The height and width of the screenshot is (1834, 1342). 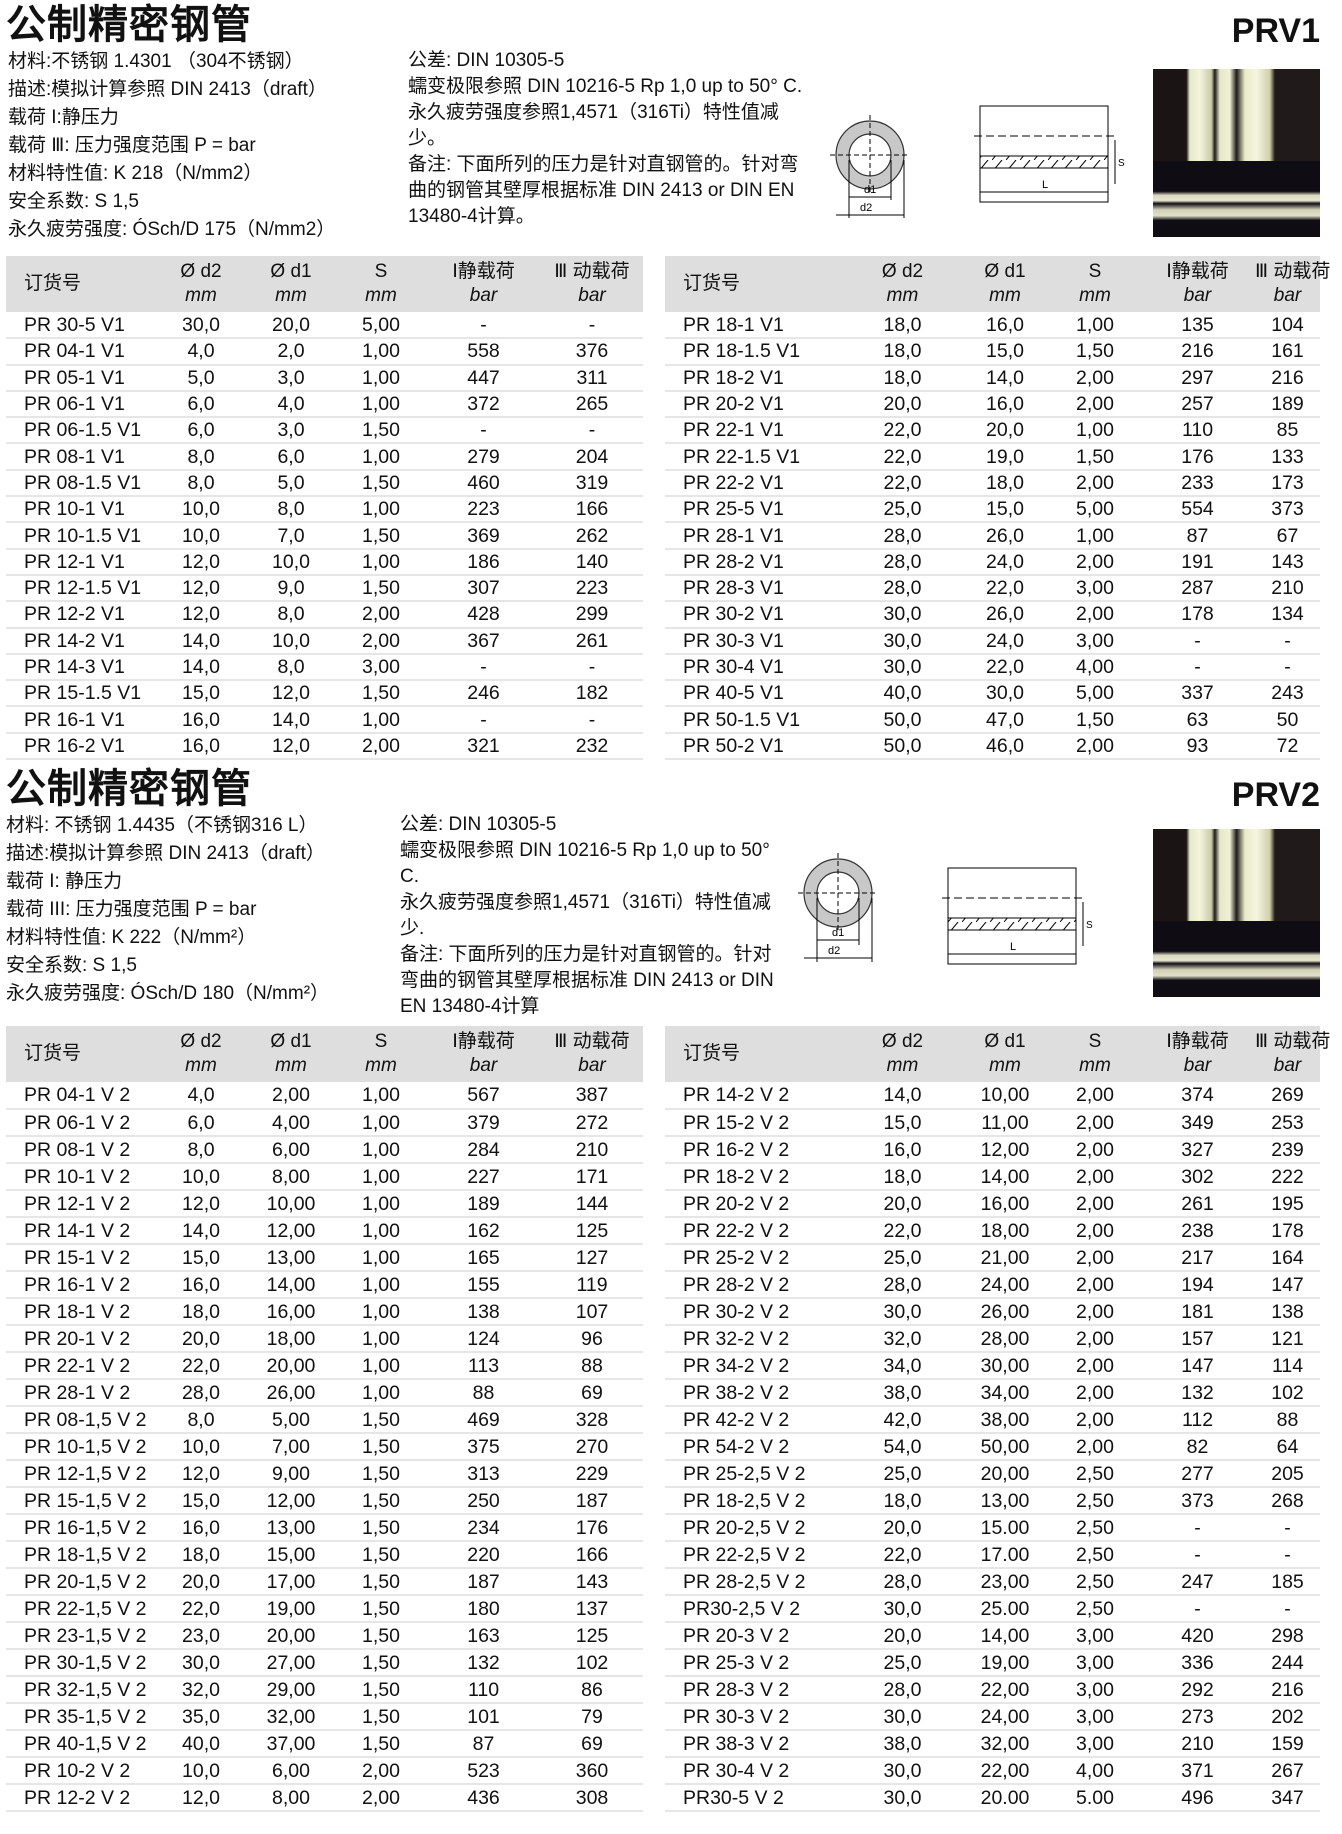 What do you see at coordinates (201, 1204) in the screenshot?
I see `cell-d2: 12,0` at bounding box center [201, 1204].